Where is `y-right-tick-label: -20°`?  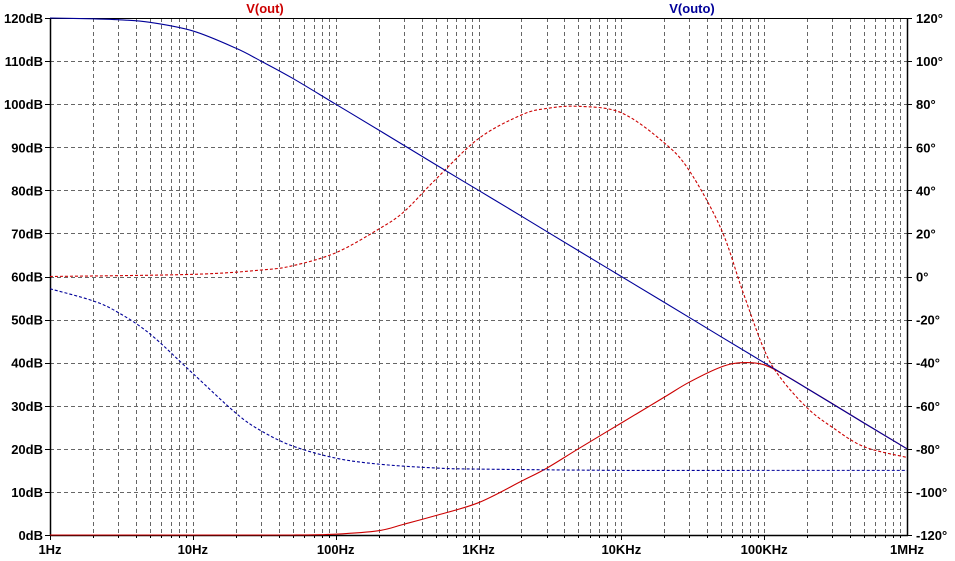
y-right-tick-label: -20° is located at coordinates (928, 320).